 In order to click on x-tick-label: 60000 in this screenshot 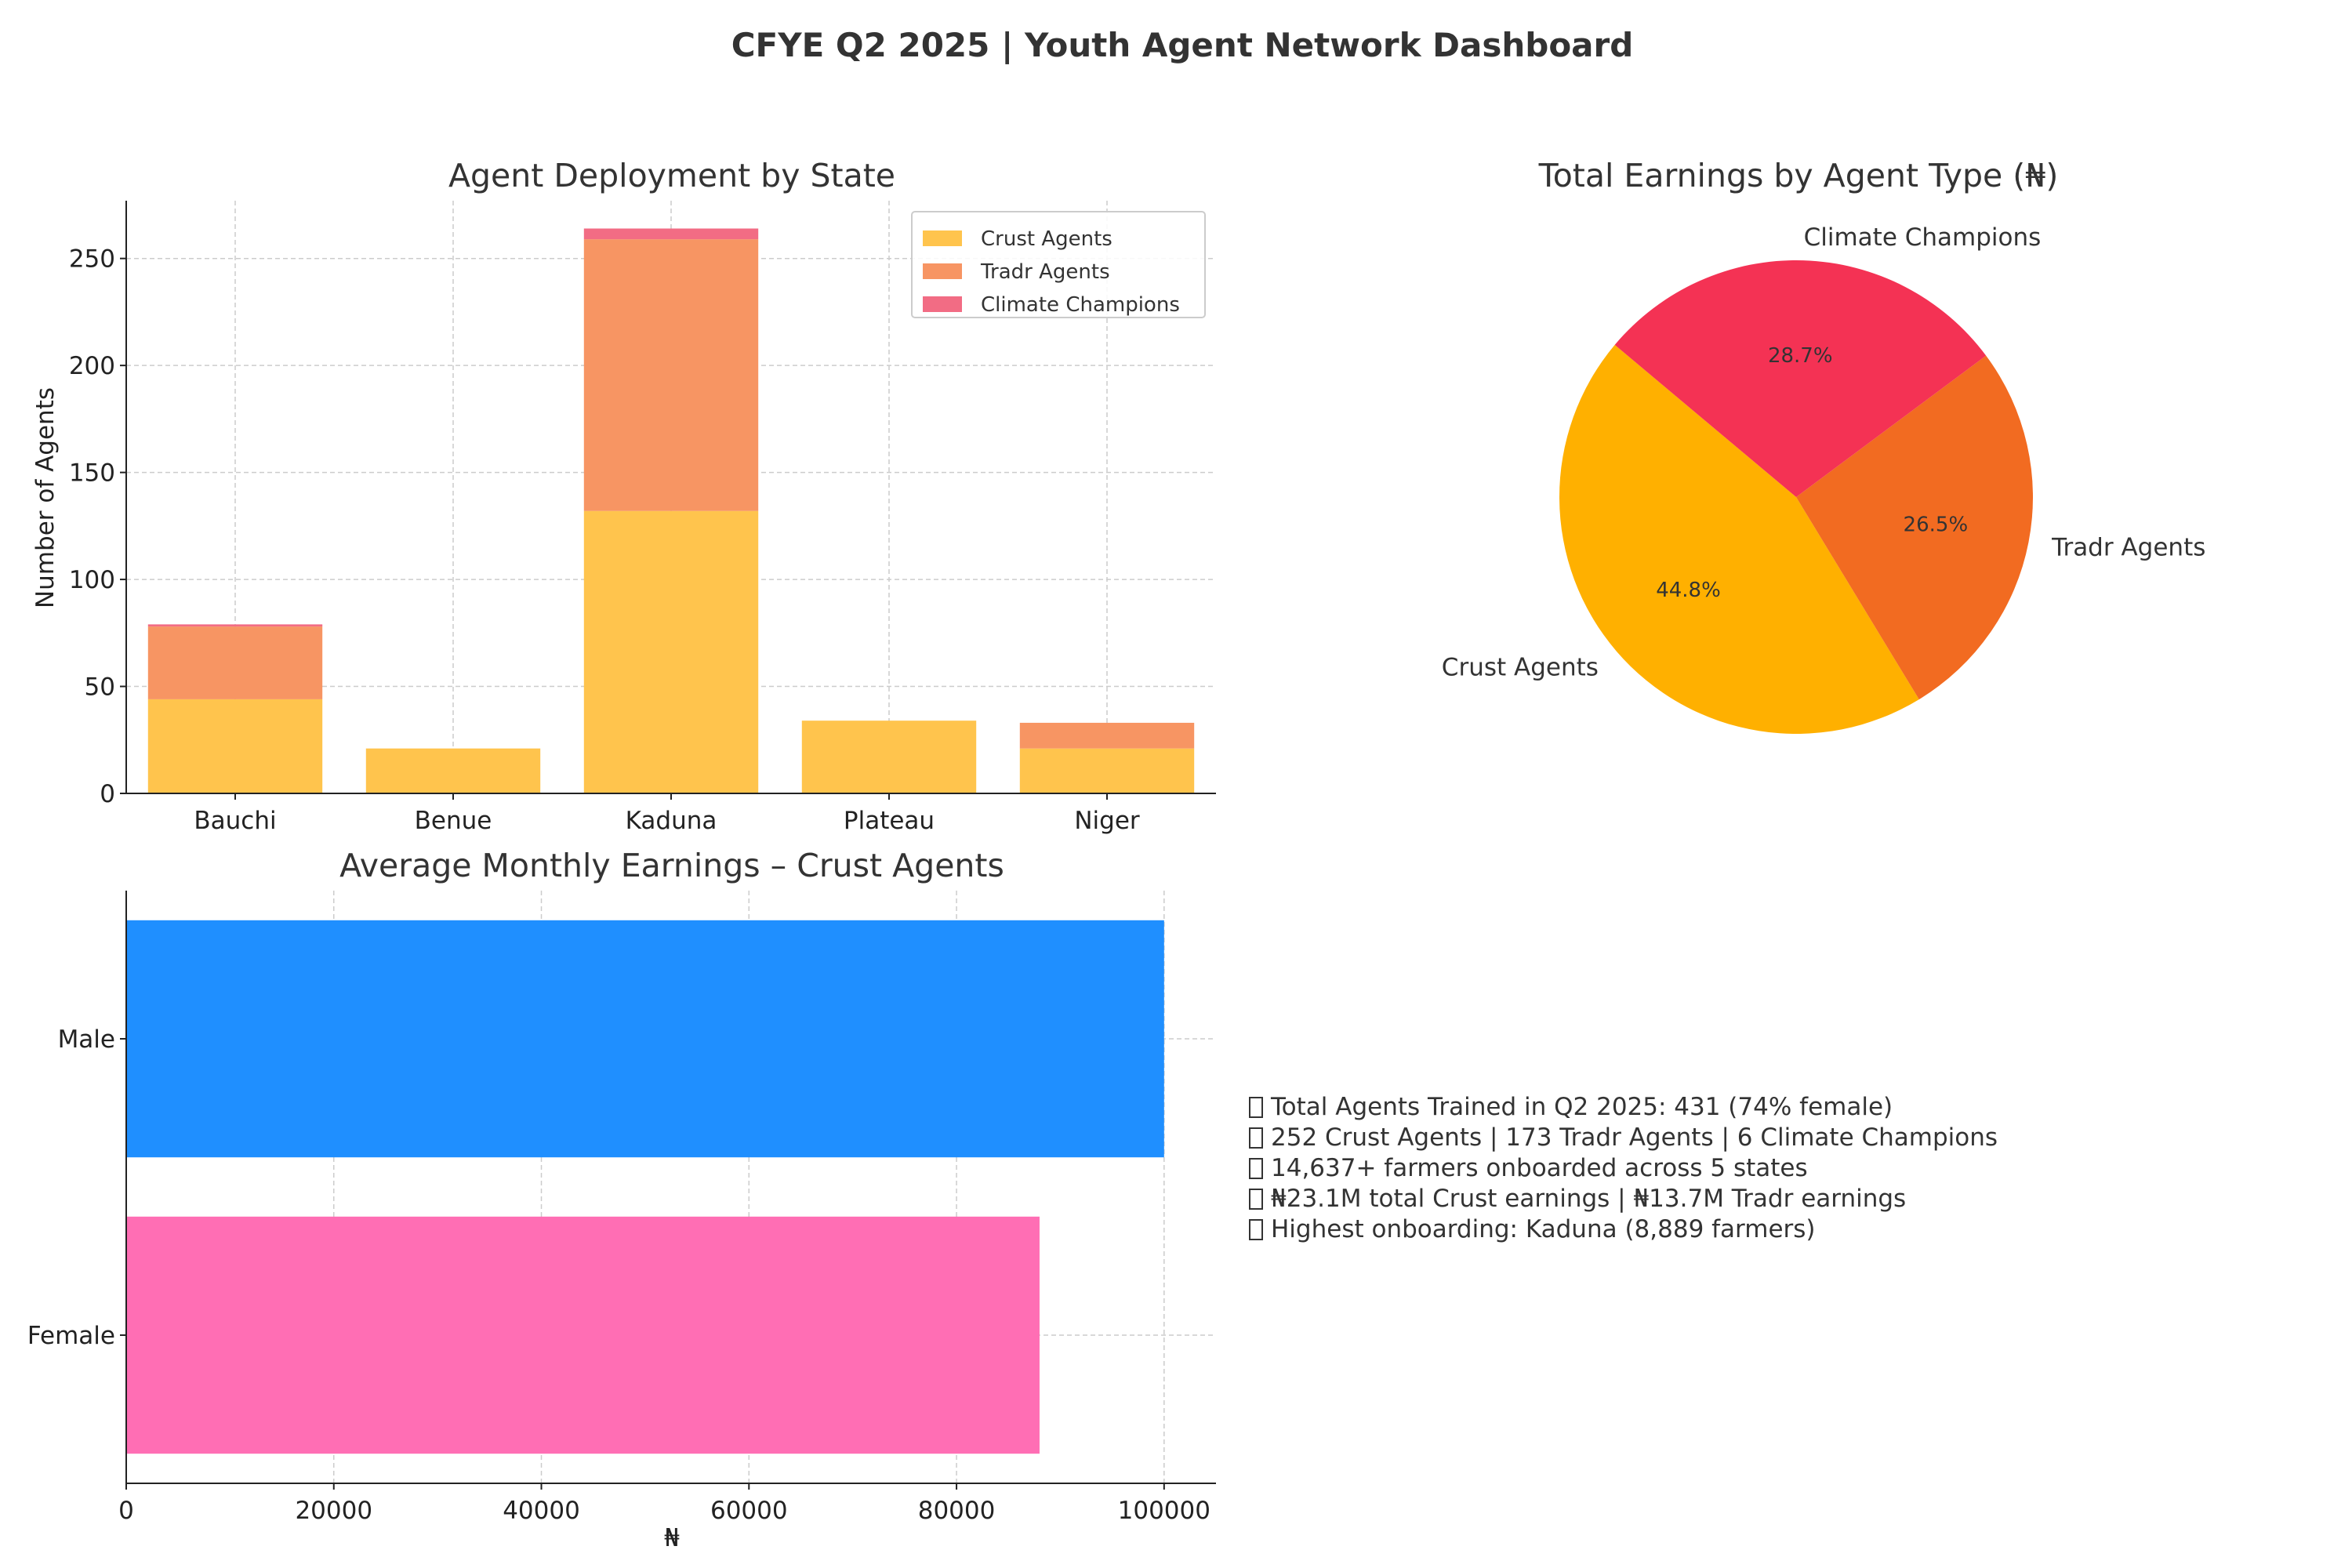, I will do `click(749, 1511)`.